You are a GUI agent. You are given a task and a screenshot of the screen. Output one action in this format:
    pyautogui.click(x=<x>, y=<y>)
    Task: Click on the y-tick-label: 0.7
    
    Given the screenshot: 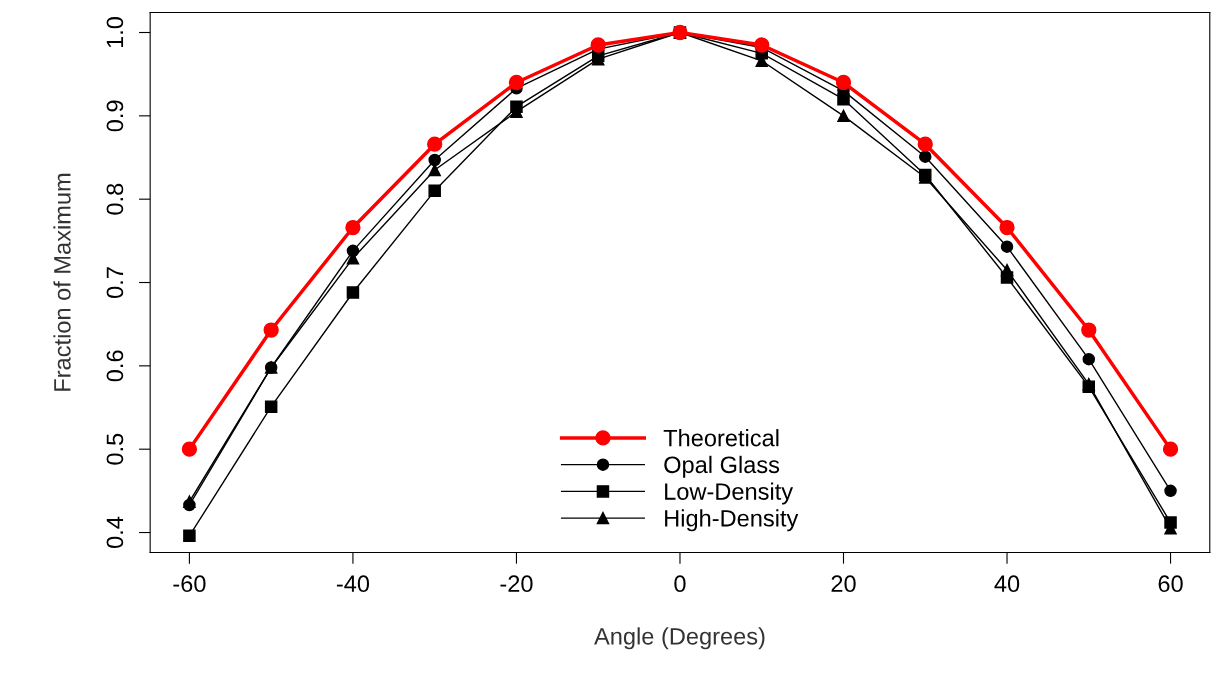 What is the action you would take?
    pyautogui.click(x=115, y=282)
    